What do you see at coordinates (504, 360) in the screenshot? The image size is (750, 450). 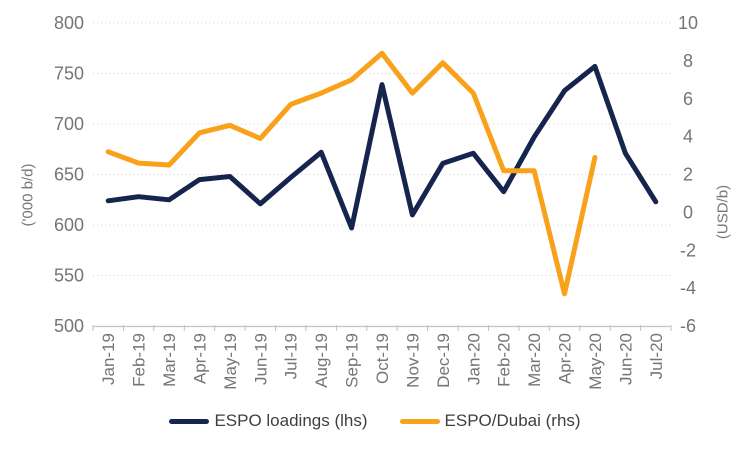 I see `x-tick-label: Feb-20` at bounding box center [504, 360].